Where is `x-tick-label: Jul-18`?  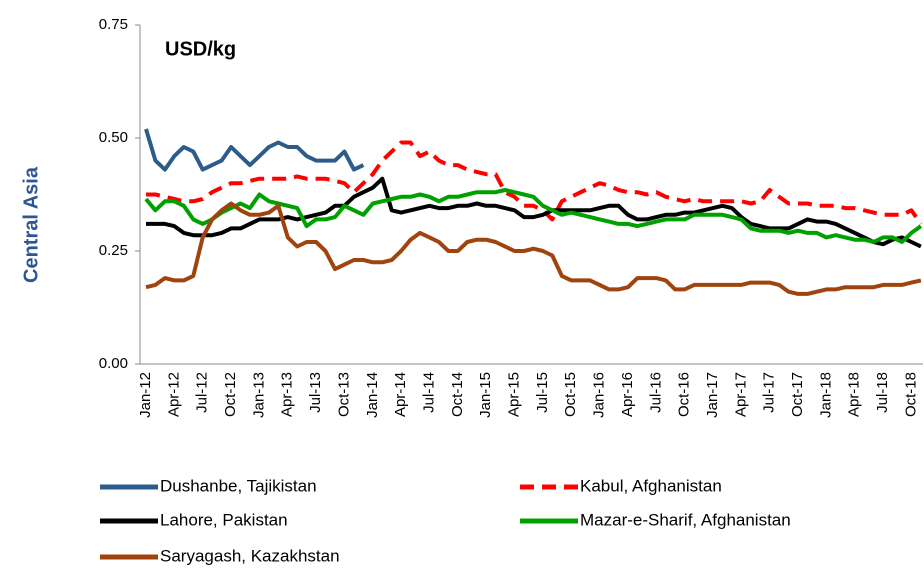 x-tick-label: Jul-18 is located at coordinates (882, 392).